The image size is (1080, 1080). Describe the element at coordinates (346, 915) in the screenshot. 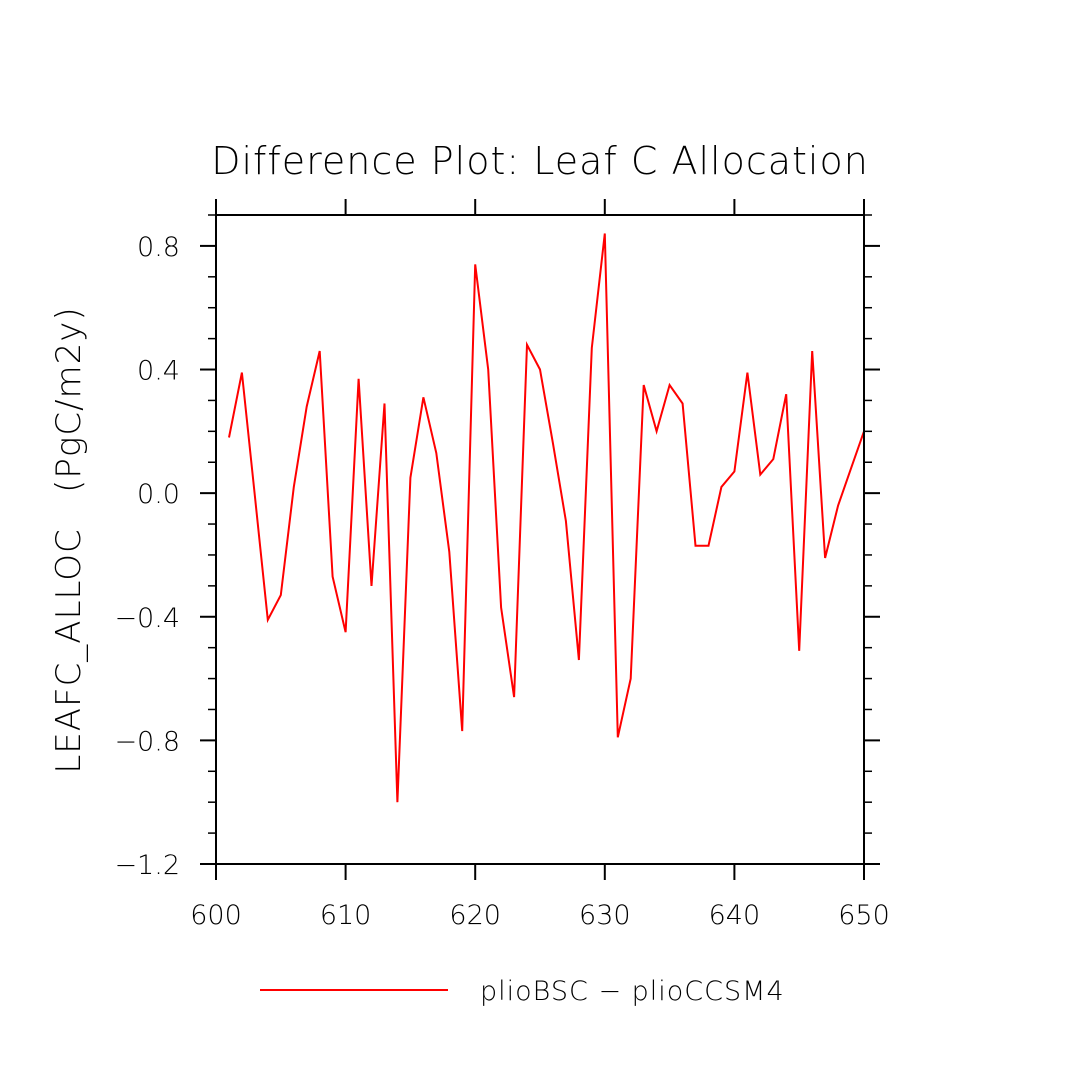

I see `x-tick-label: 610` at that location.